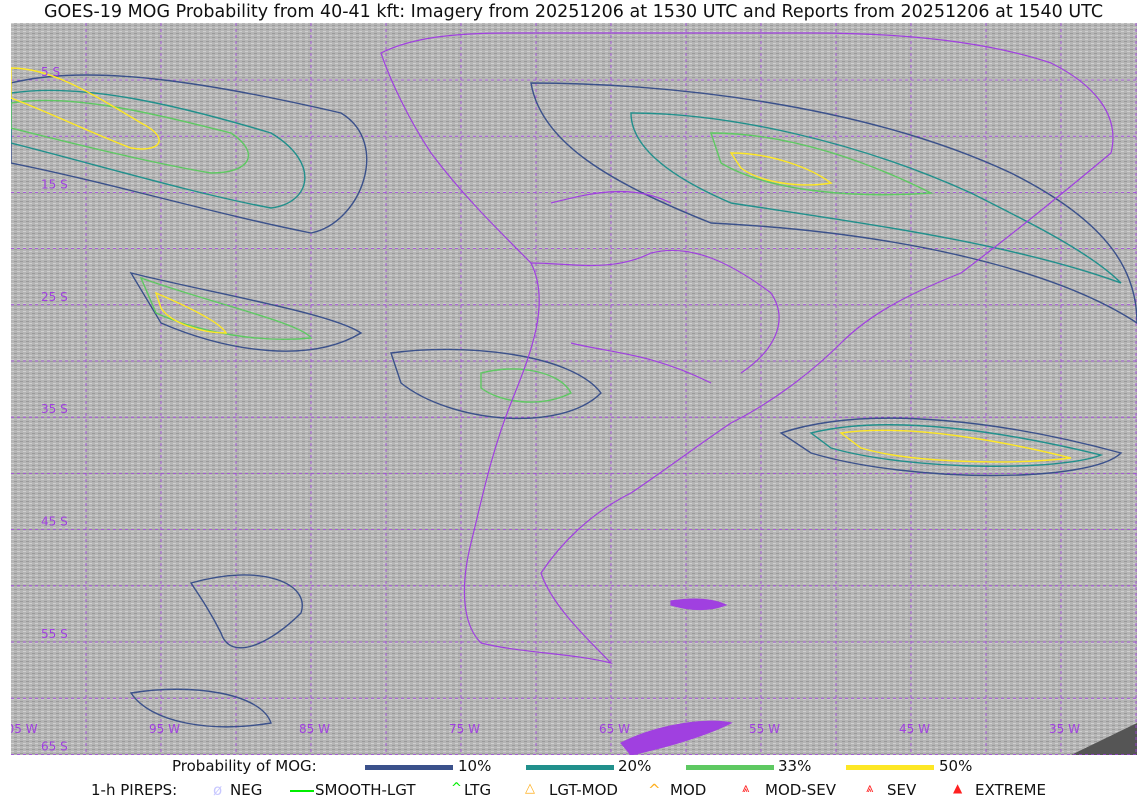 The image size is (1147, 808). I want to click on longitude-label: 75 W, so click(464, 729).